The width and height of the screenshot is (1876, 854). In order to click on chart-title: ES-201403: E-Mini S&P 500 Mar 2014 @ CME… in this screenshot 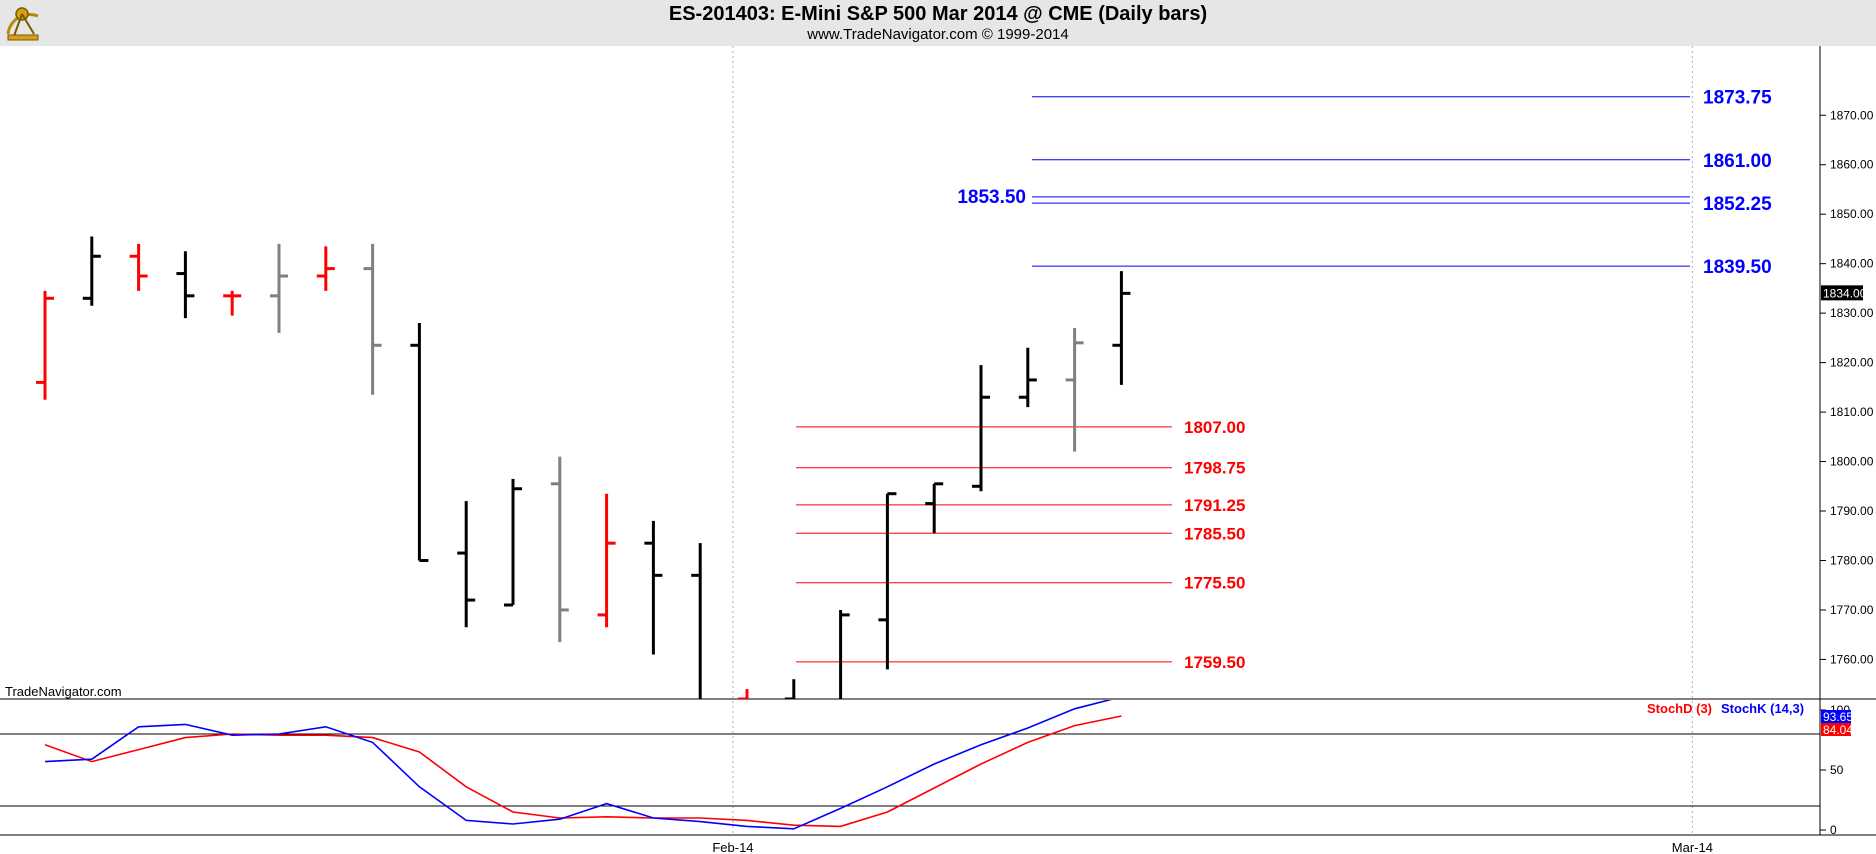, I will do `click(938, 14)`.